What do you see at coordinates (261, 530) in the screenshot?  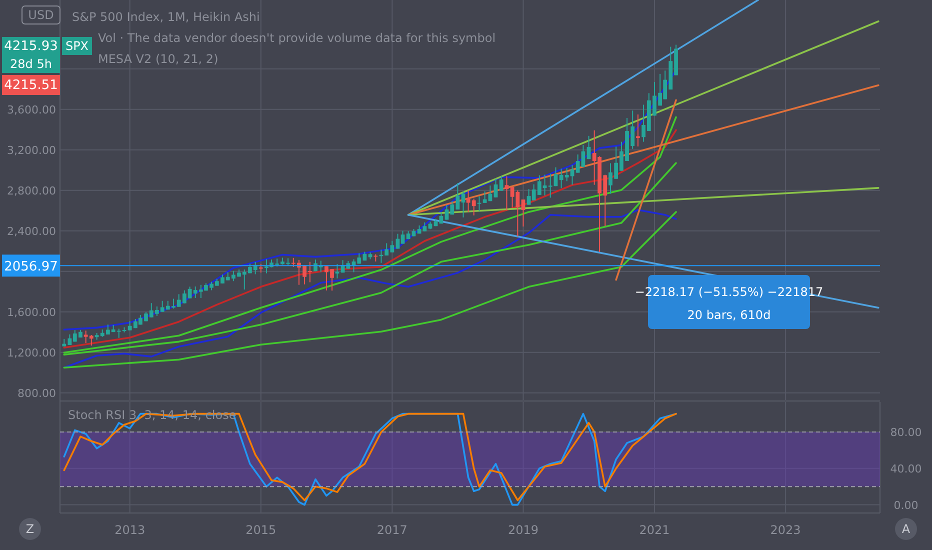 I see `x-tick-label: 2015` at bounding box center [261, 530].